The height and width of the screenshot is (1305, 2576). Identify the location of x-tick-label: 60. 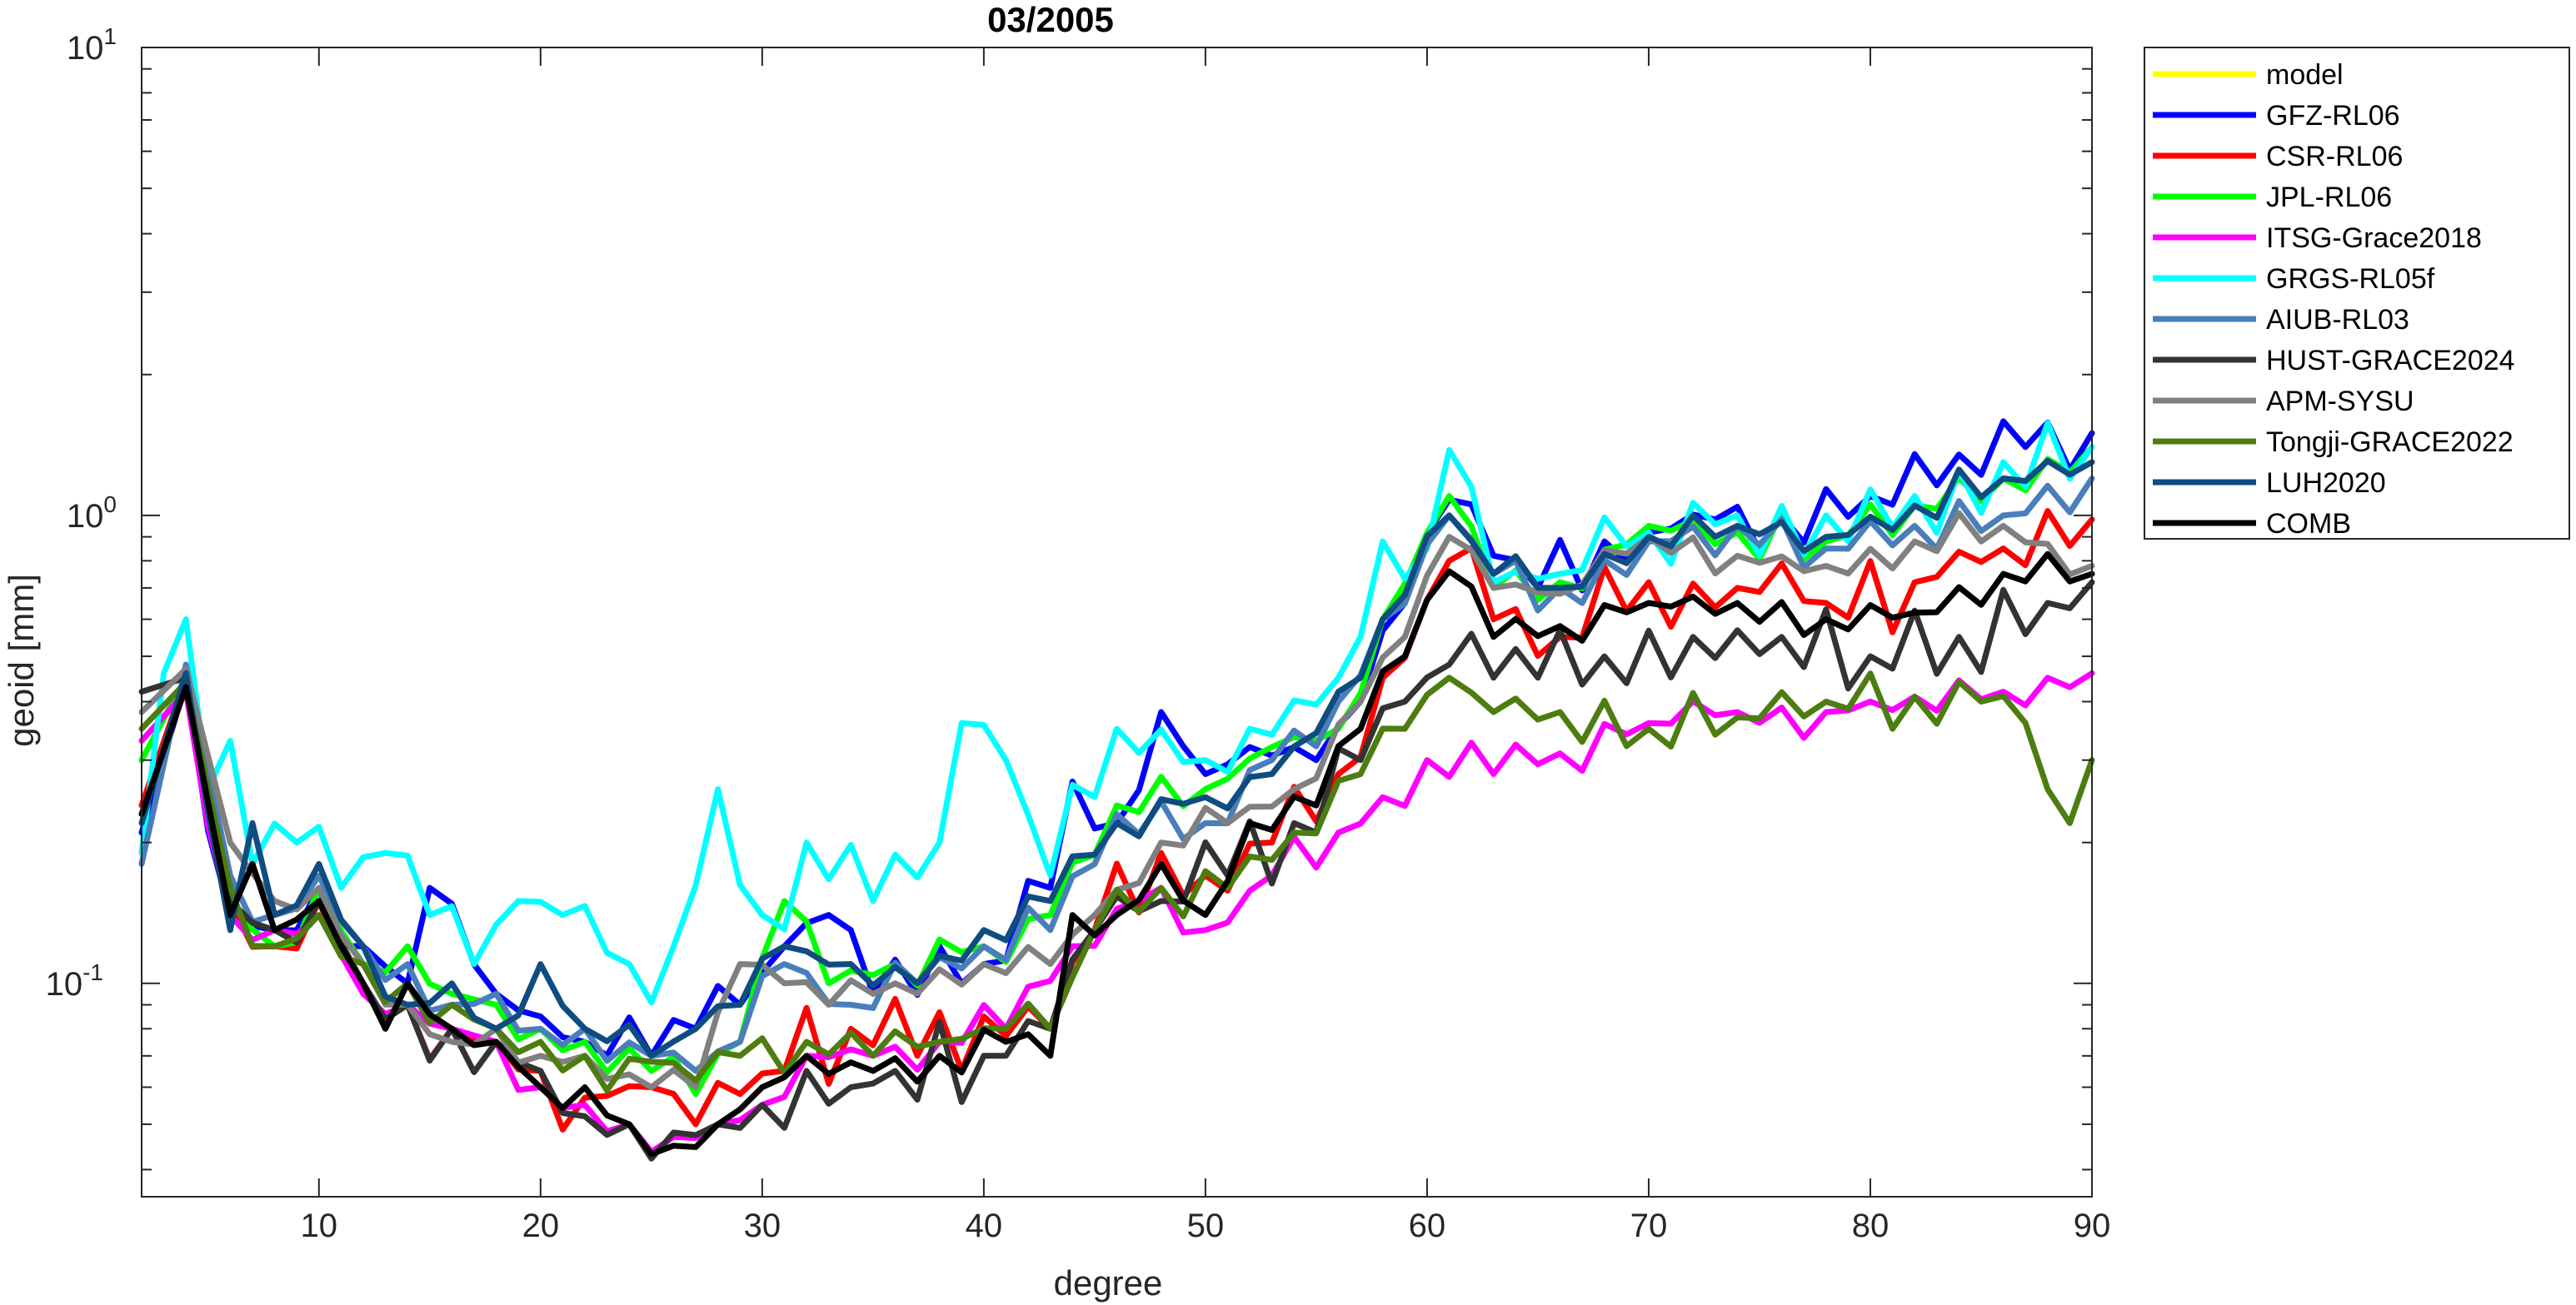
(1427, 1226).